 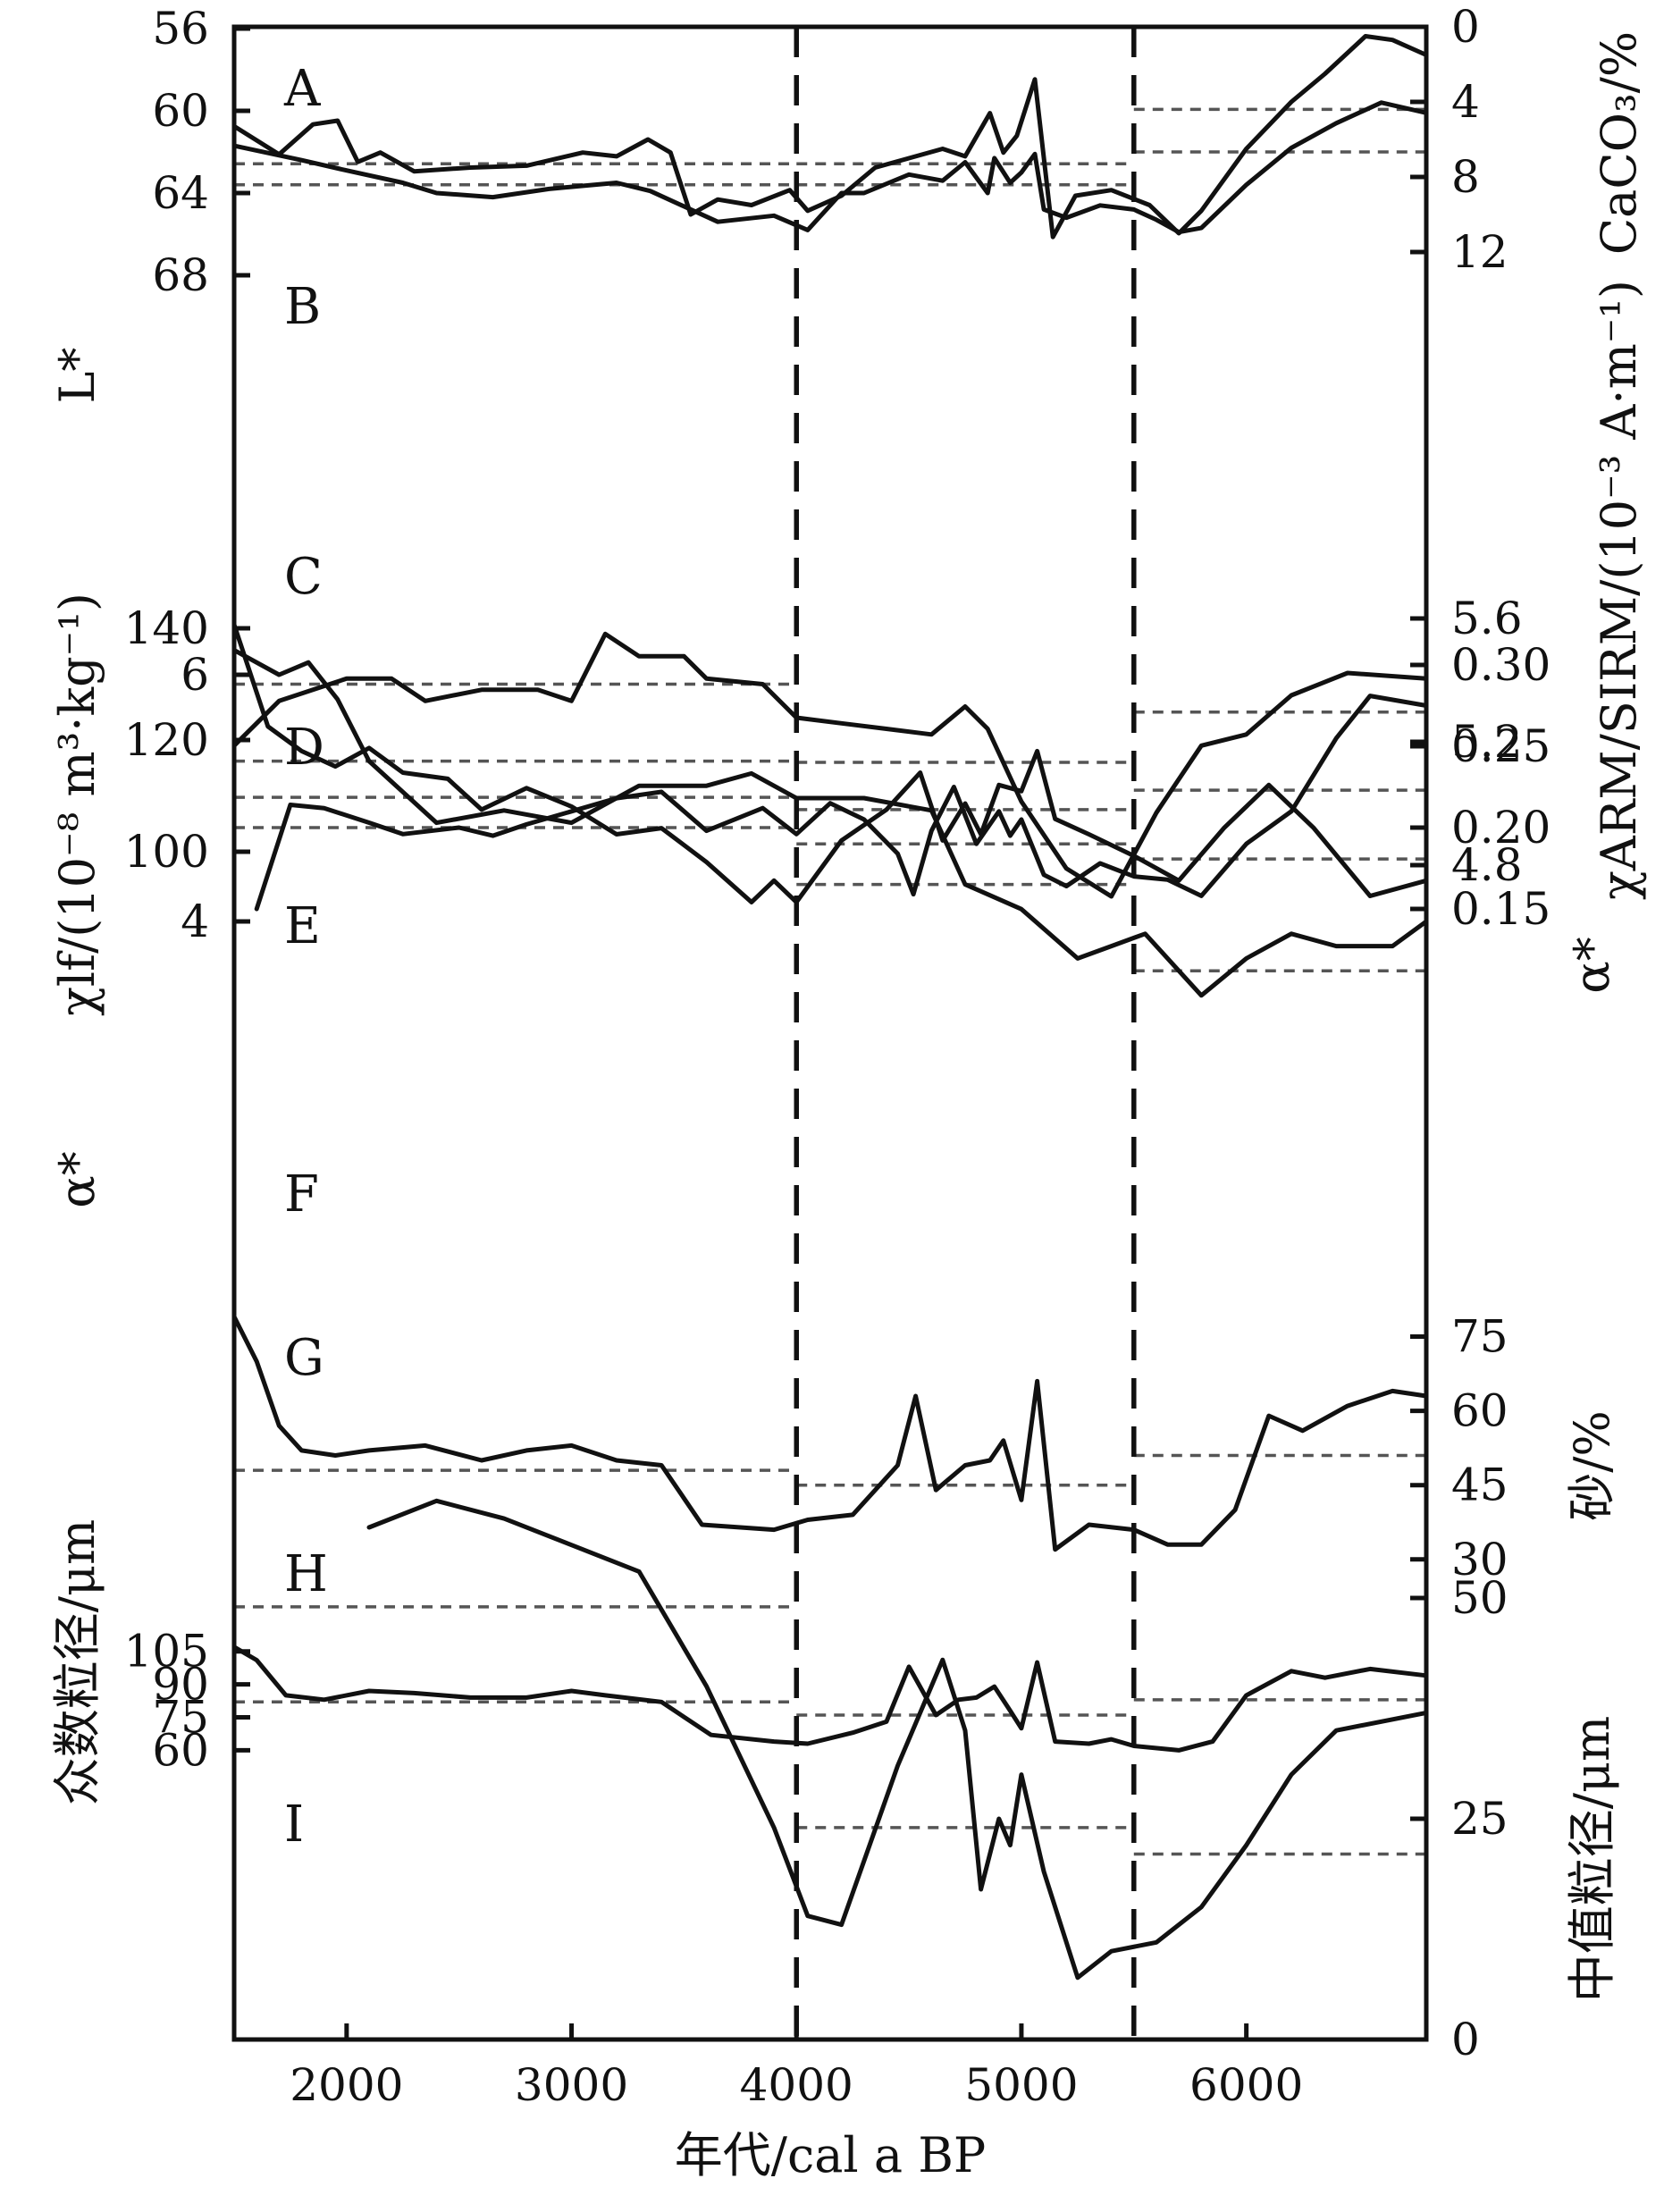 What do you see at coordinates (180, 193) in the screenshot?
I see `ytick-label-B-2: 64` at bounding box center [180, 193].